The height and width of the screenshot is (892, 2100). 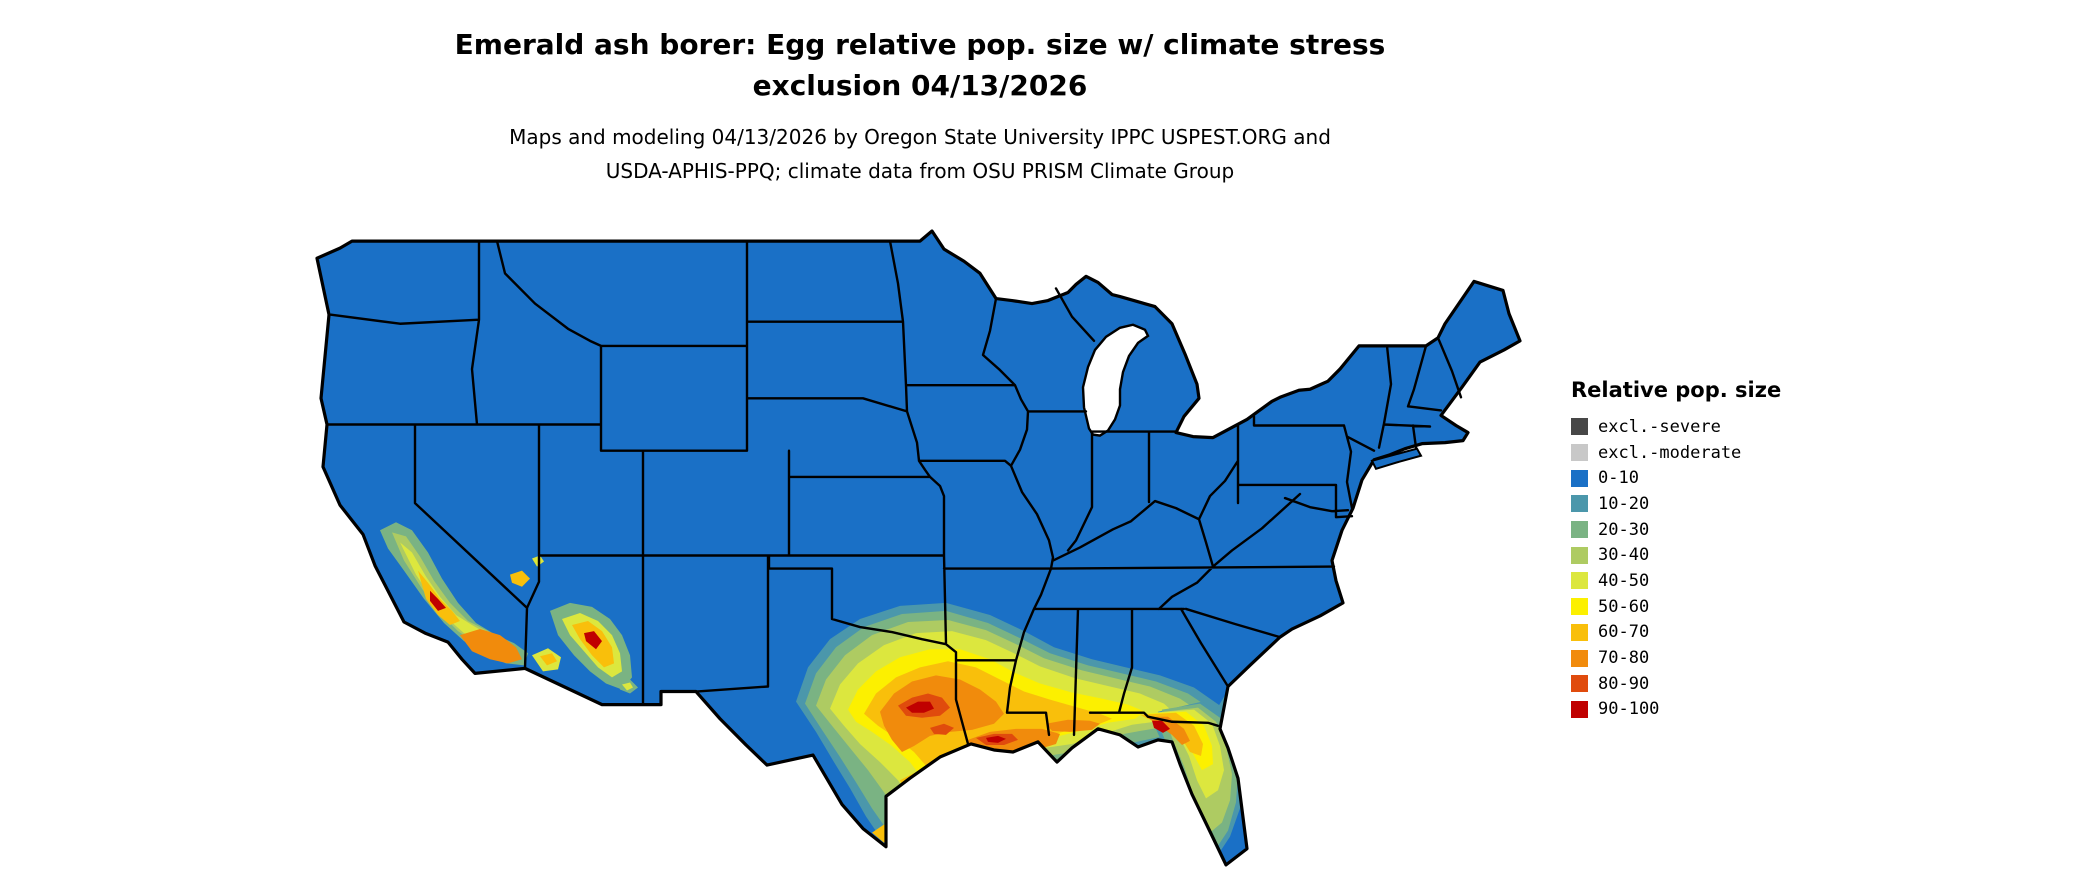 I want to click on legend-item: 10-20, so click(x=1701, y=504).